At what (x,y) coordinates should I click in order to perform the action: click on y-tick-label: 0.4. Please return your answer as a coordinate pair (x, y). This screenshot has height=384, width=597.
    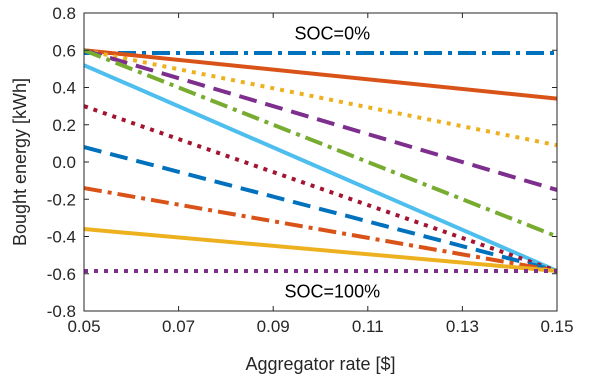
    Looking at the image, I should click on (64, 88).